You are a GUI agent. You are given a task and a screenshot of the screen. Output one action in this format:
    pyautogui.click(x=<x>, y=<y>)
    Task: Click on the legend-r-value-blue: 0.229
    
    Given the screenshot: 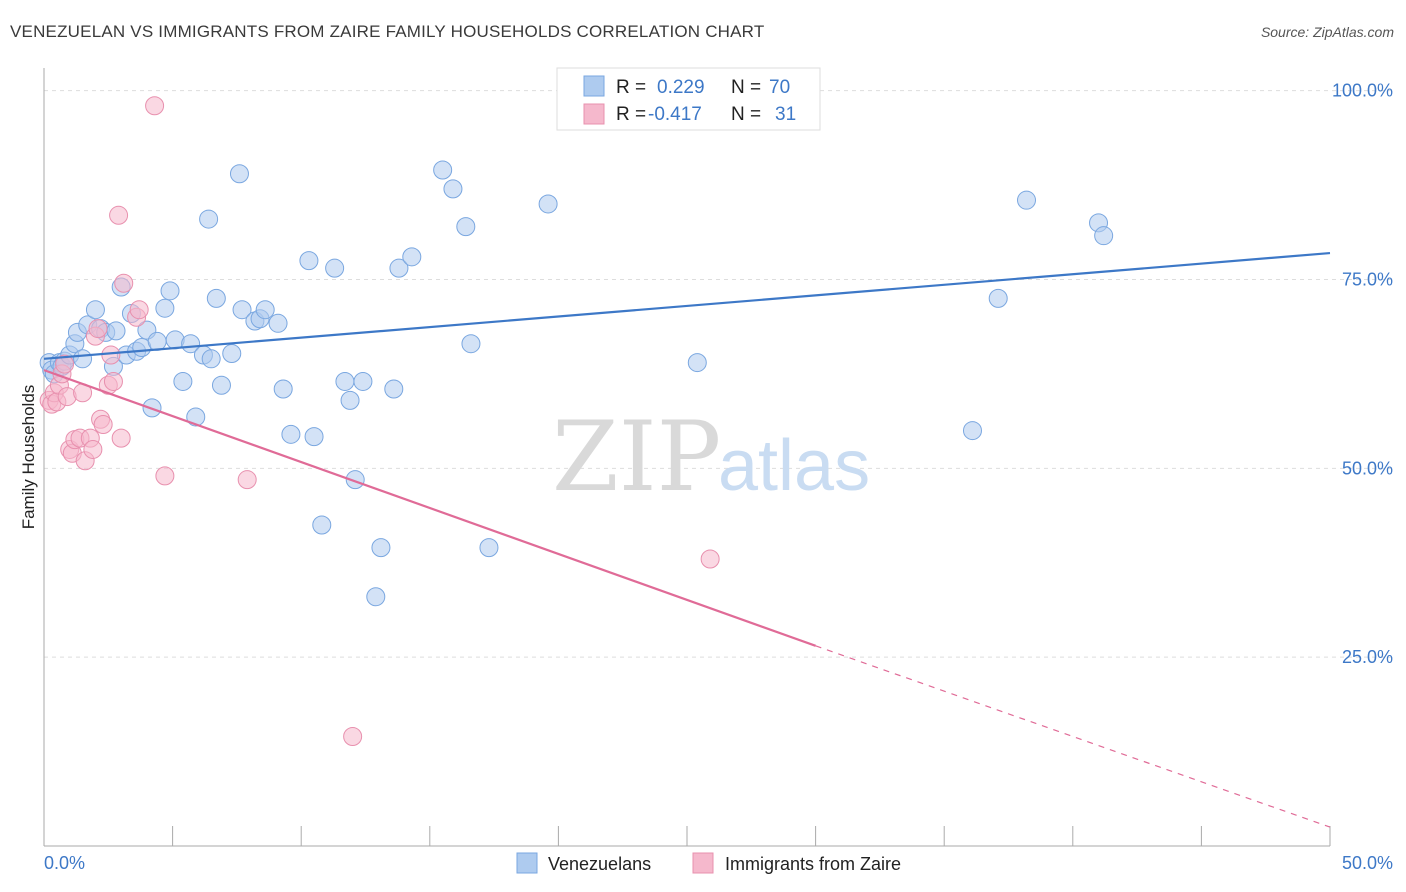 What is the action you would take?
    pyautogui.click(x=681, y=87)
    